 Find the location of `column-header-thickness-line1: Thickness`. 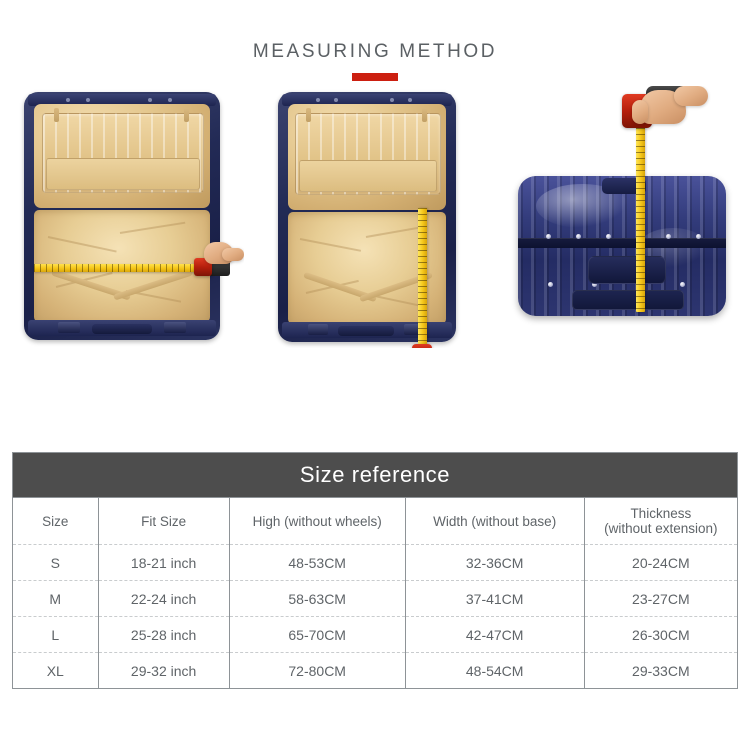

column-header-thickness-line1: Thickness is located at coordinates (661, 513).